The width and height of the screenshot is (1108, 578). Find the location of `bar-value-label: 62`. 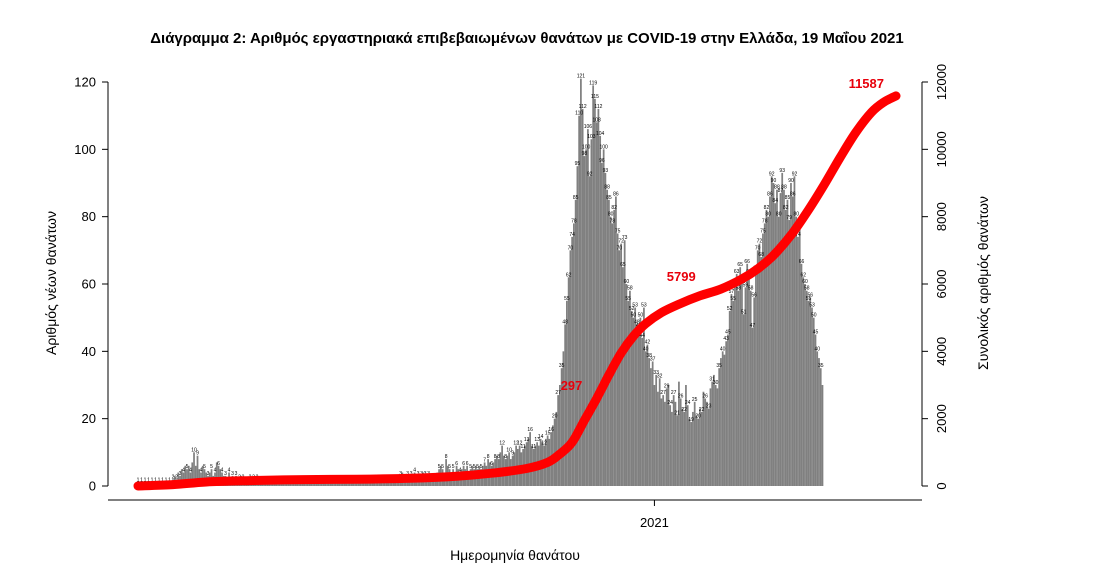

bar-value-label: 62 is located at coordinates (569, 275).